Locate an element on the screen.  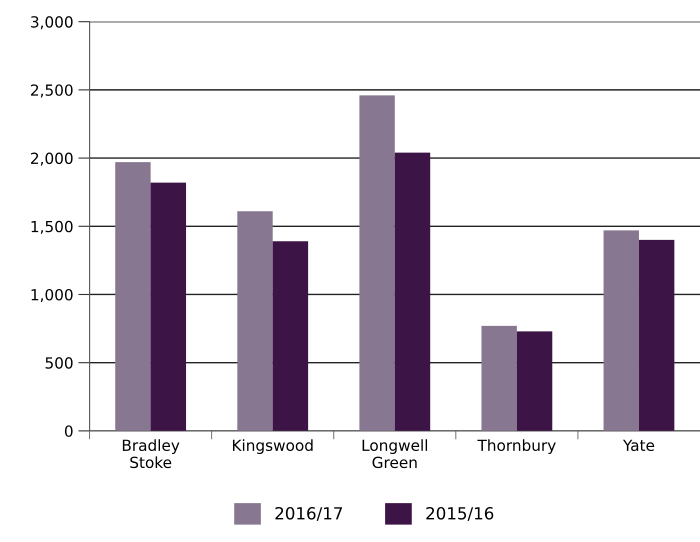
y-tick-label: 1,000 is located at coordinates (52, 295).